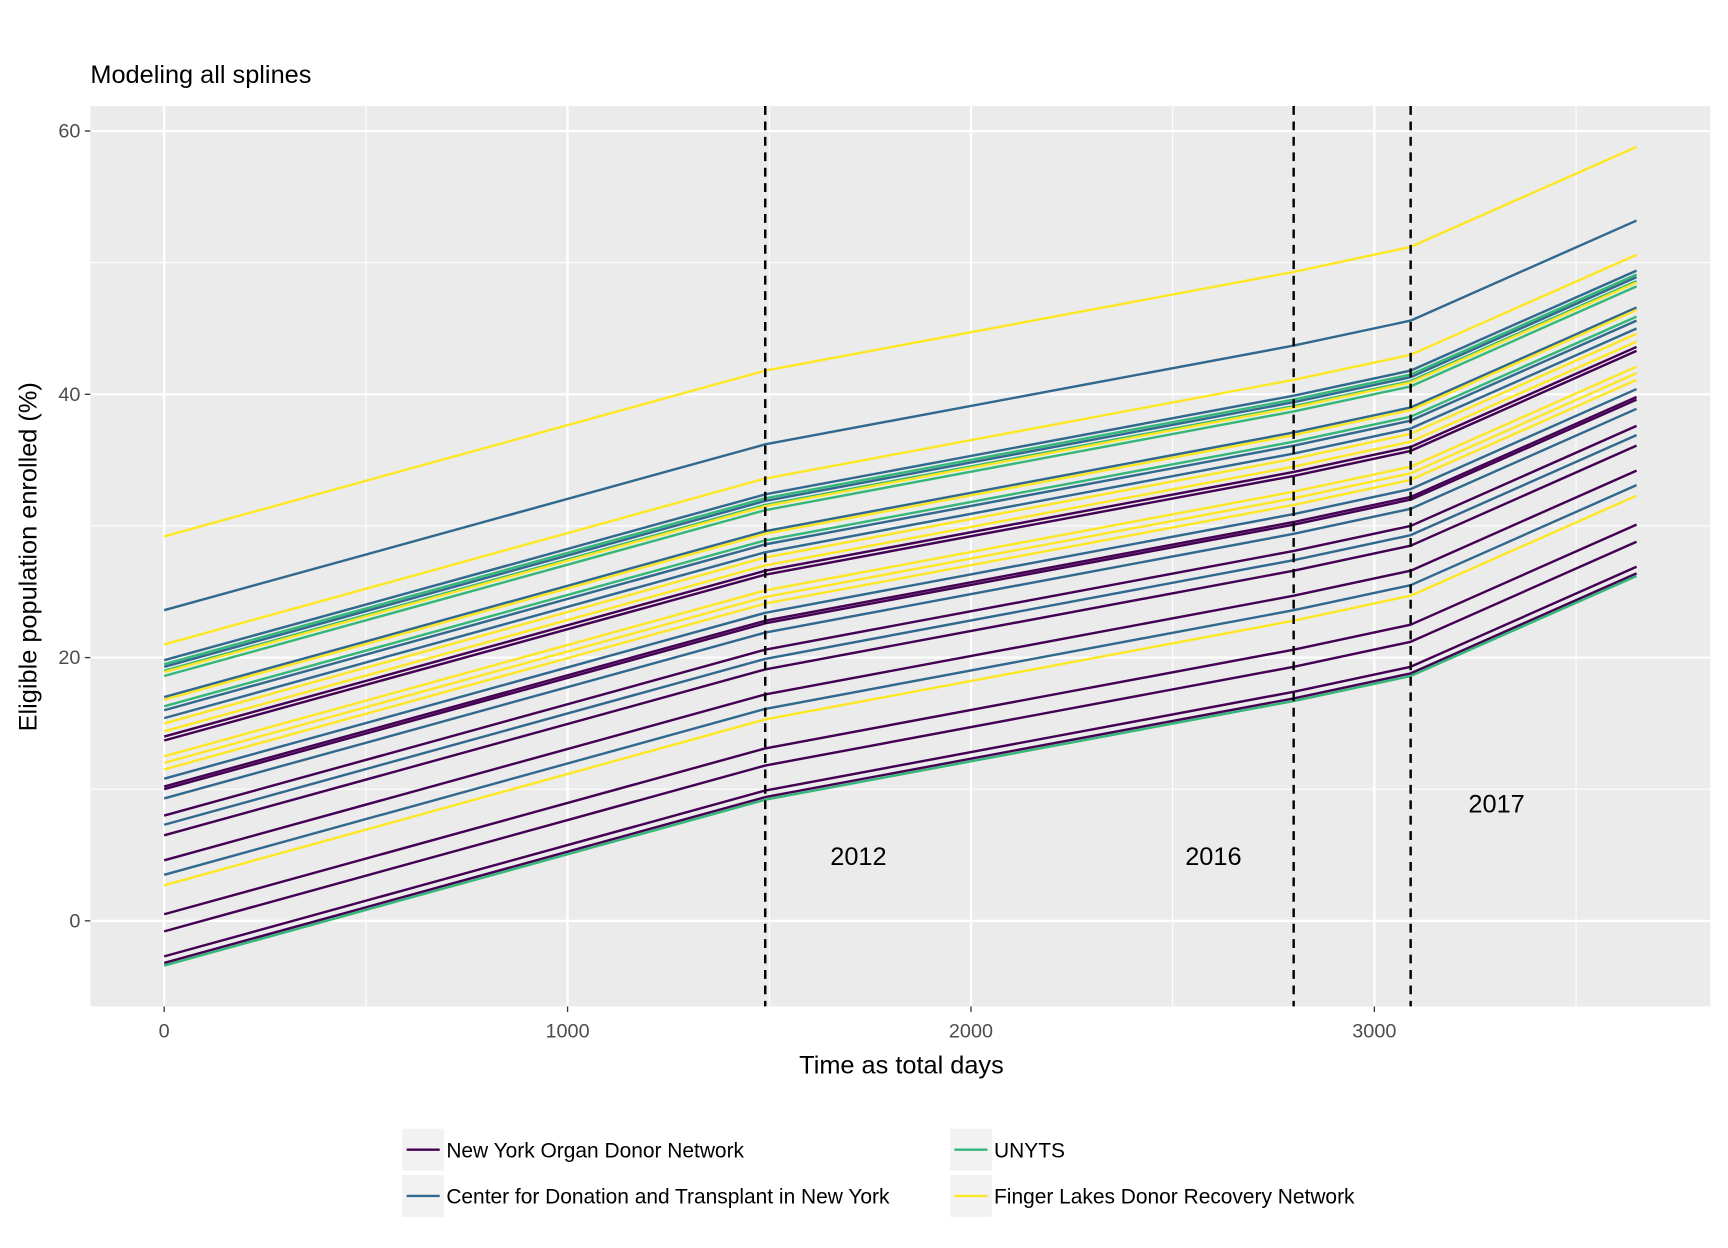  What do you see at coordinates (1496, 805) in the screenshot?
I see `annotation: 2017` at bounding box center [1496, 805].